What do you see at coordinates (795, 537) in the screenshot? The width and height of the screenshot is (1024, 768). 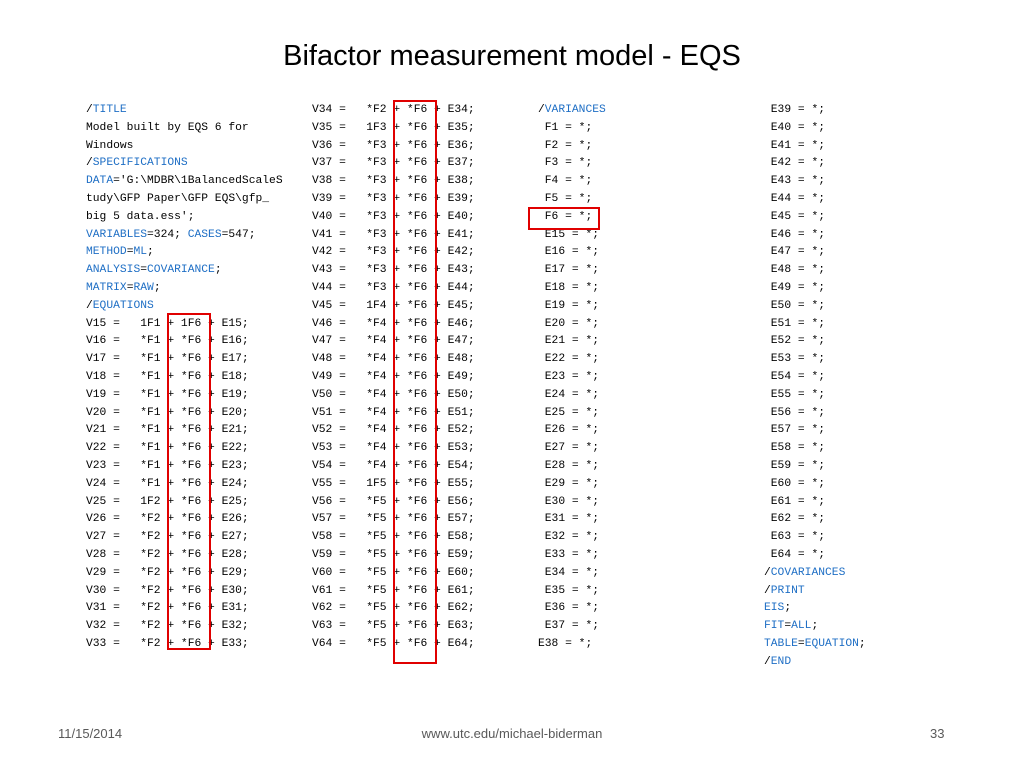 I see `variance-code-line: E63 = *;` at bounding box center [795, 537].